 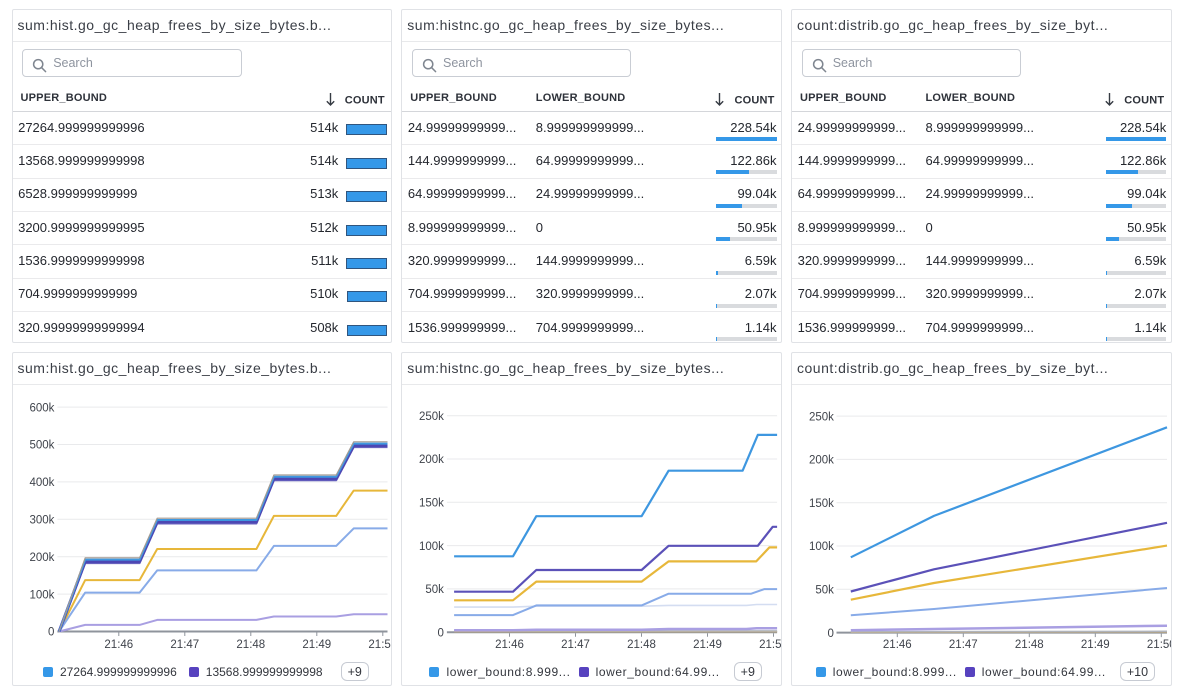 What do you see at coordinates (41, 409) in the screenshot?
I see `svg-text: 600k` at bounding box center [41, 409].